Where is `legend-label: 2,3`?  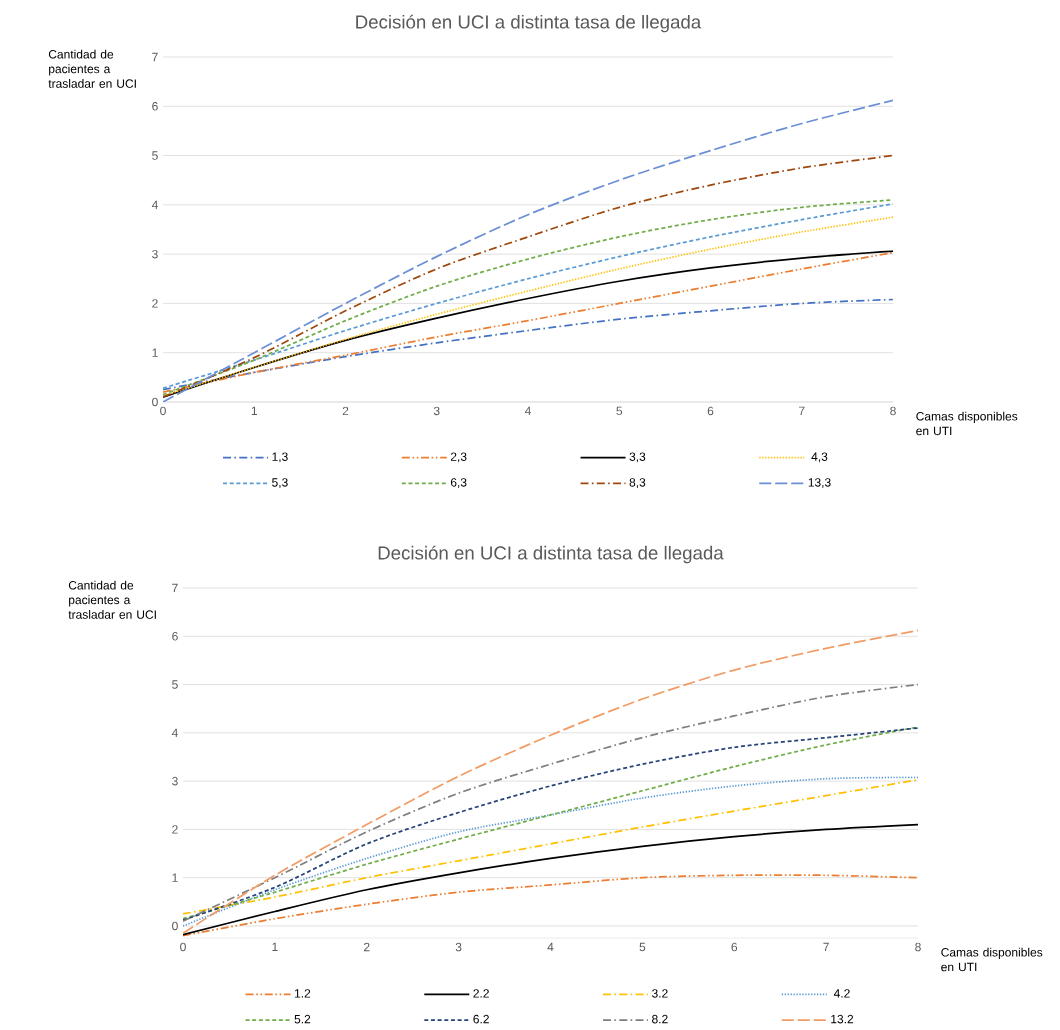
legend-label: 2,3 is located at coordinates (458, 457).